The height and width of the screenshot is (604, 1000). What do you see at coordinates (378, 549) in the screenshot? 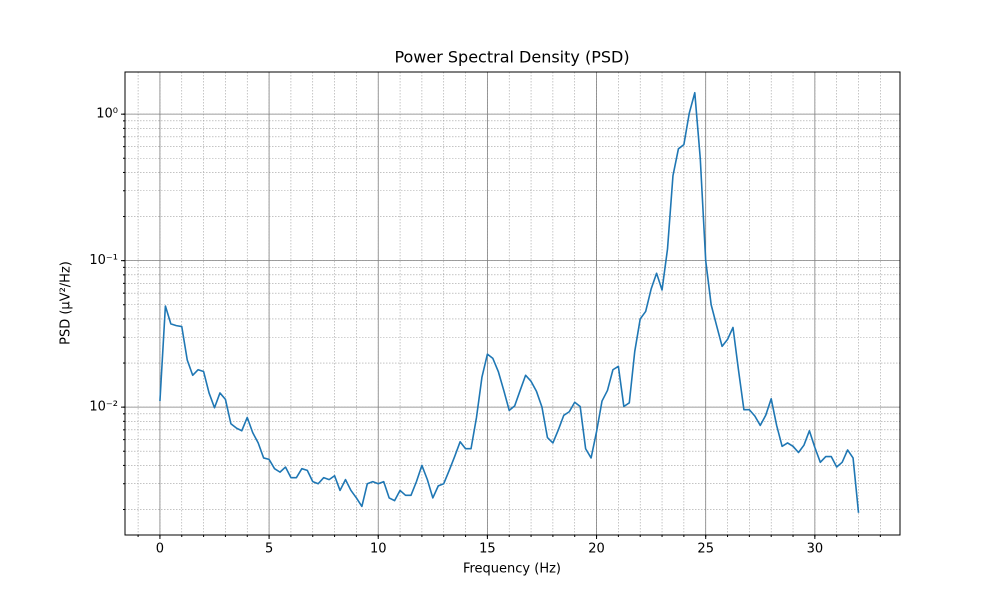
I see `x-tick-label: 10` at bounding box center [378, 549].